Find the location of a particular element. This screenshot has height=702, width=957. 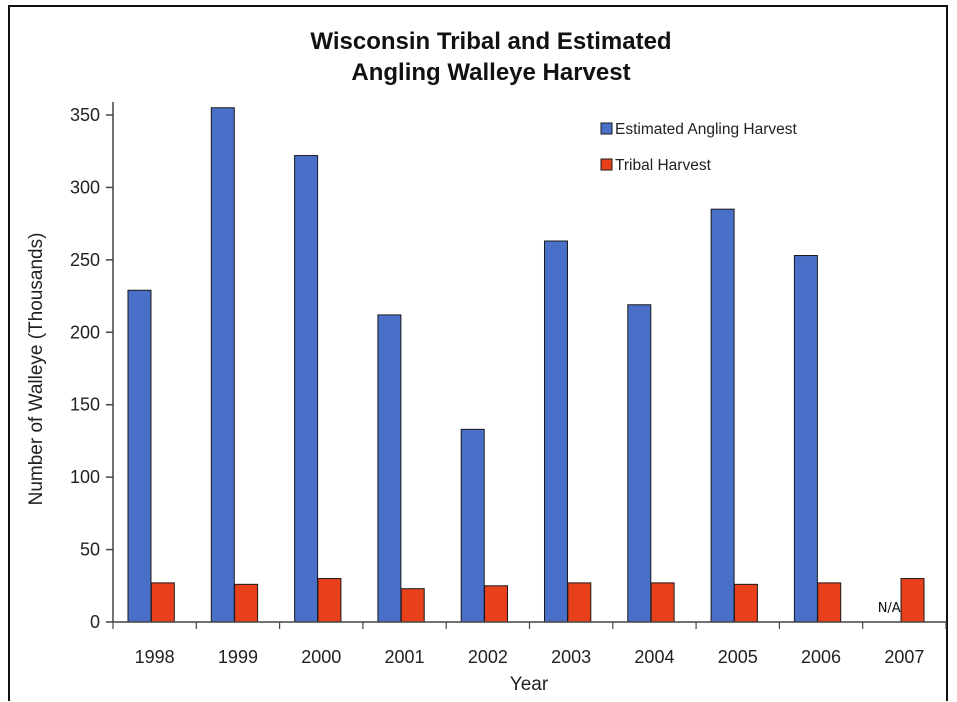

y-axis-label: Number of Walleye (Thousands) is located at coordinates (36, 369).